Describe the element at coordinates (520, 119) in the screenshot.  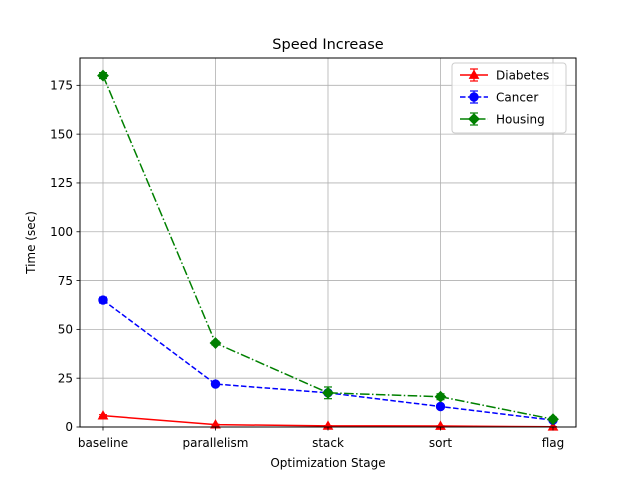
I see `legend-label-housing: Housing` at that location.